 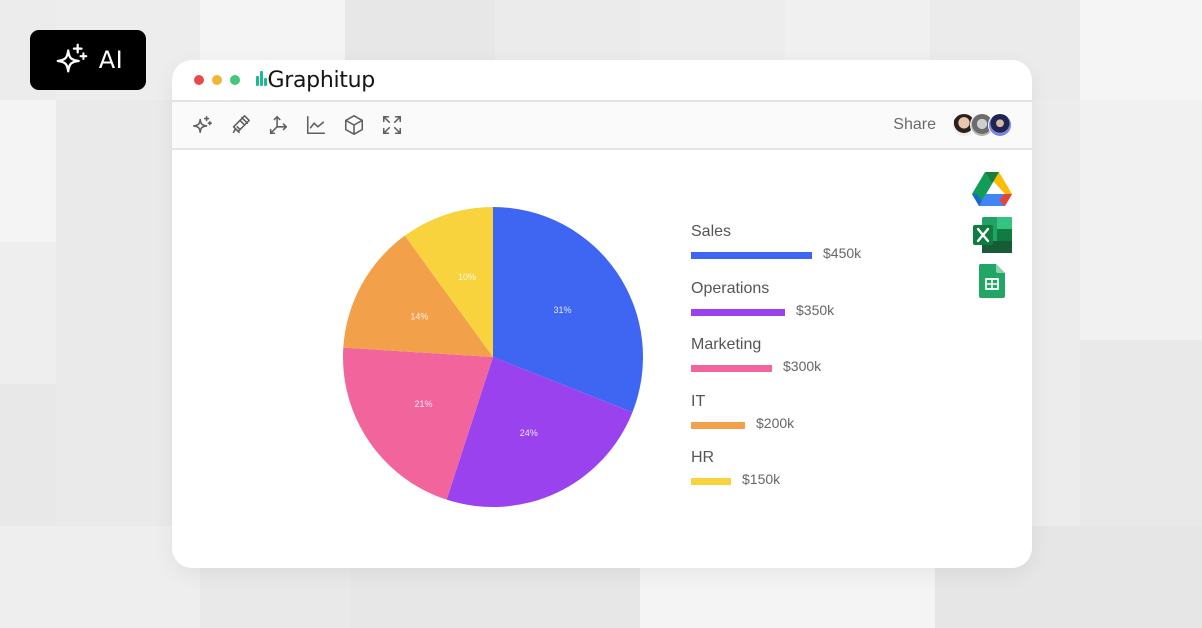 What do you see at coordinates (992, 189) in the screenshot?
I see `google-drive-icon` at bounding box center [992, 189].